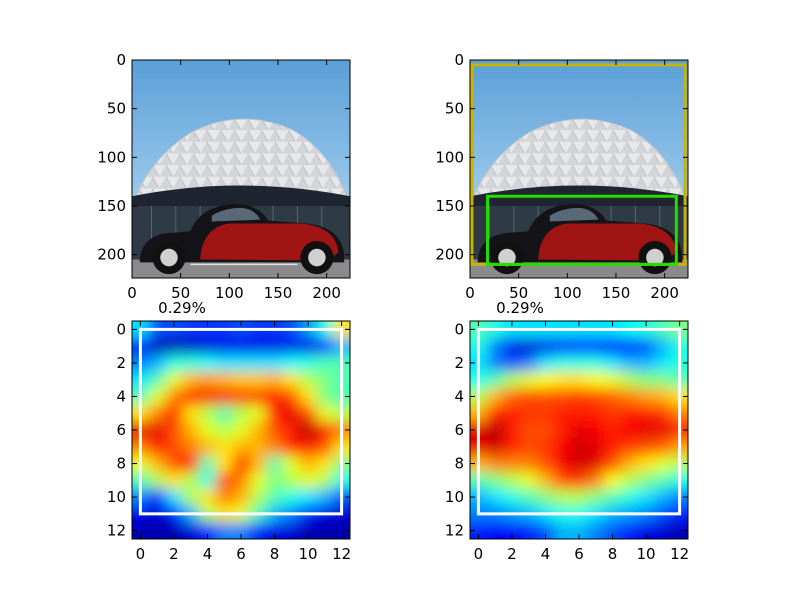 This screenshot has height=600, width=800. Describe the element at coordinates (449, 157) in the screenshot. I see `y-tick-label: 100` at that location.